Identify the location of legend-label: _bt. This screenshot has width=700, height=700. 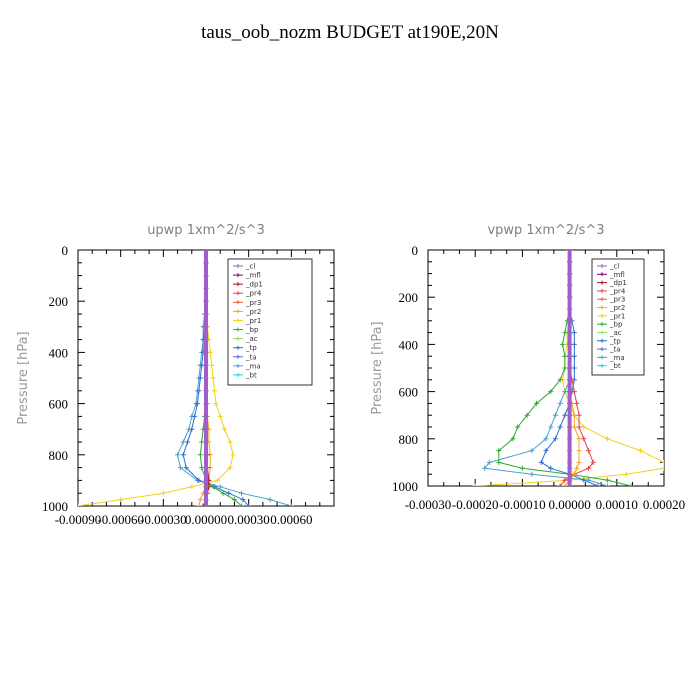
(251, 375).